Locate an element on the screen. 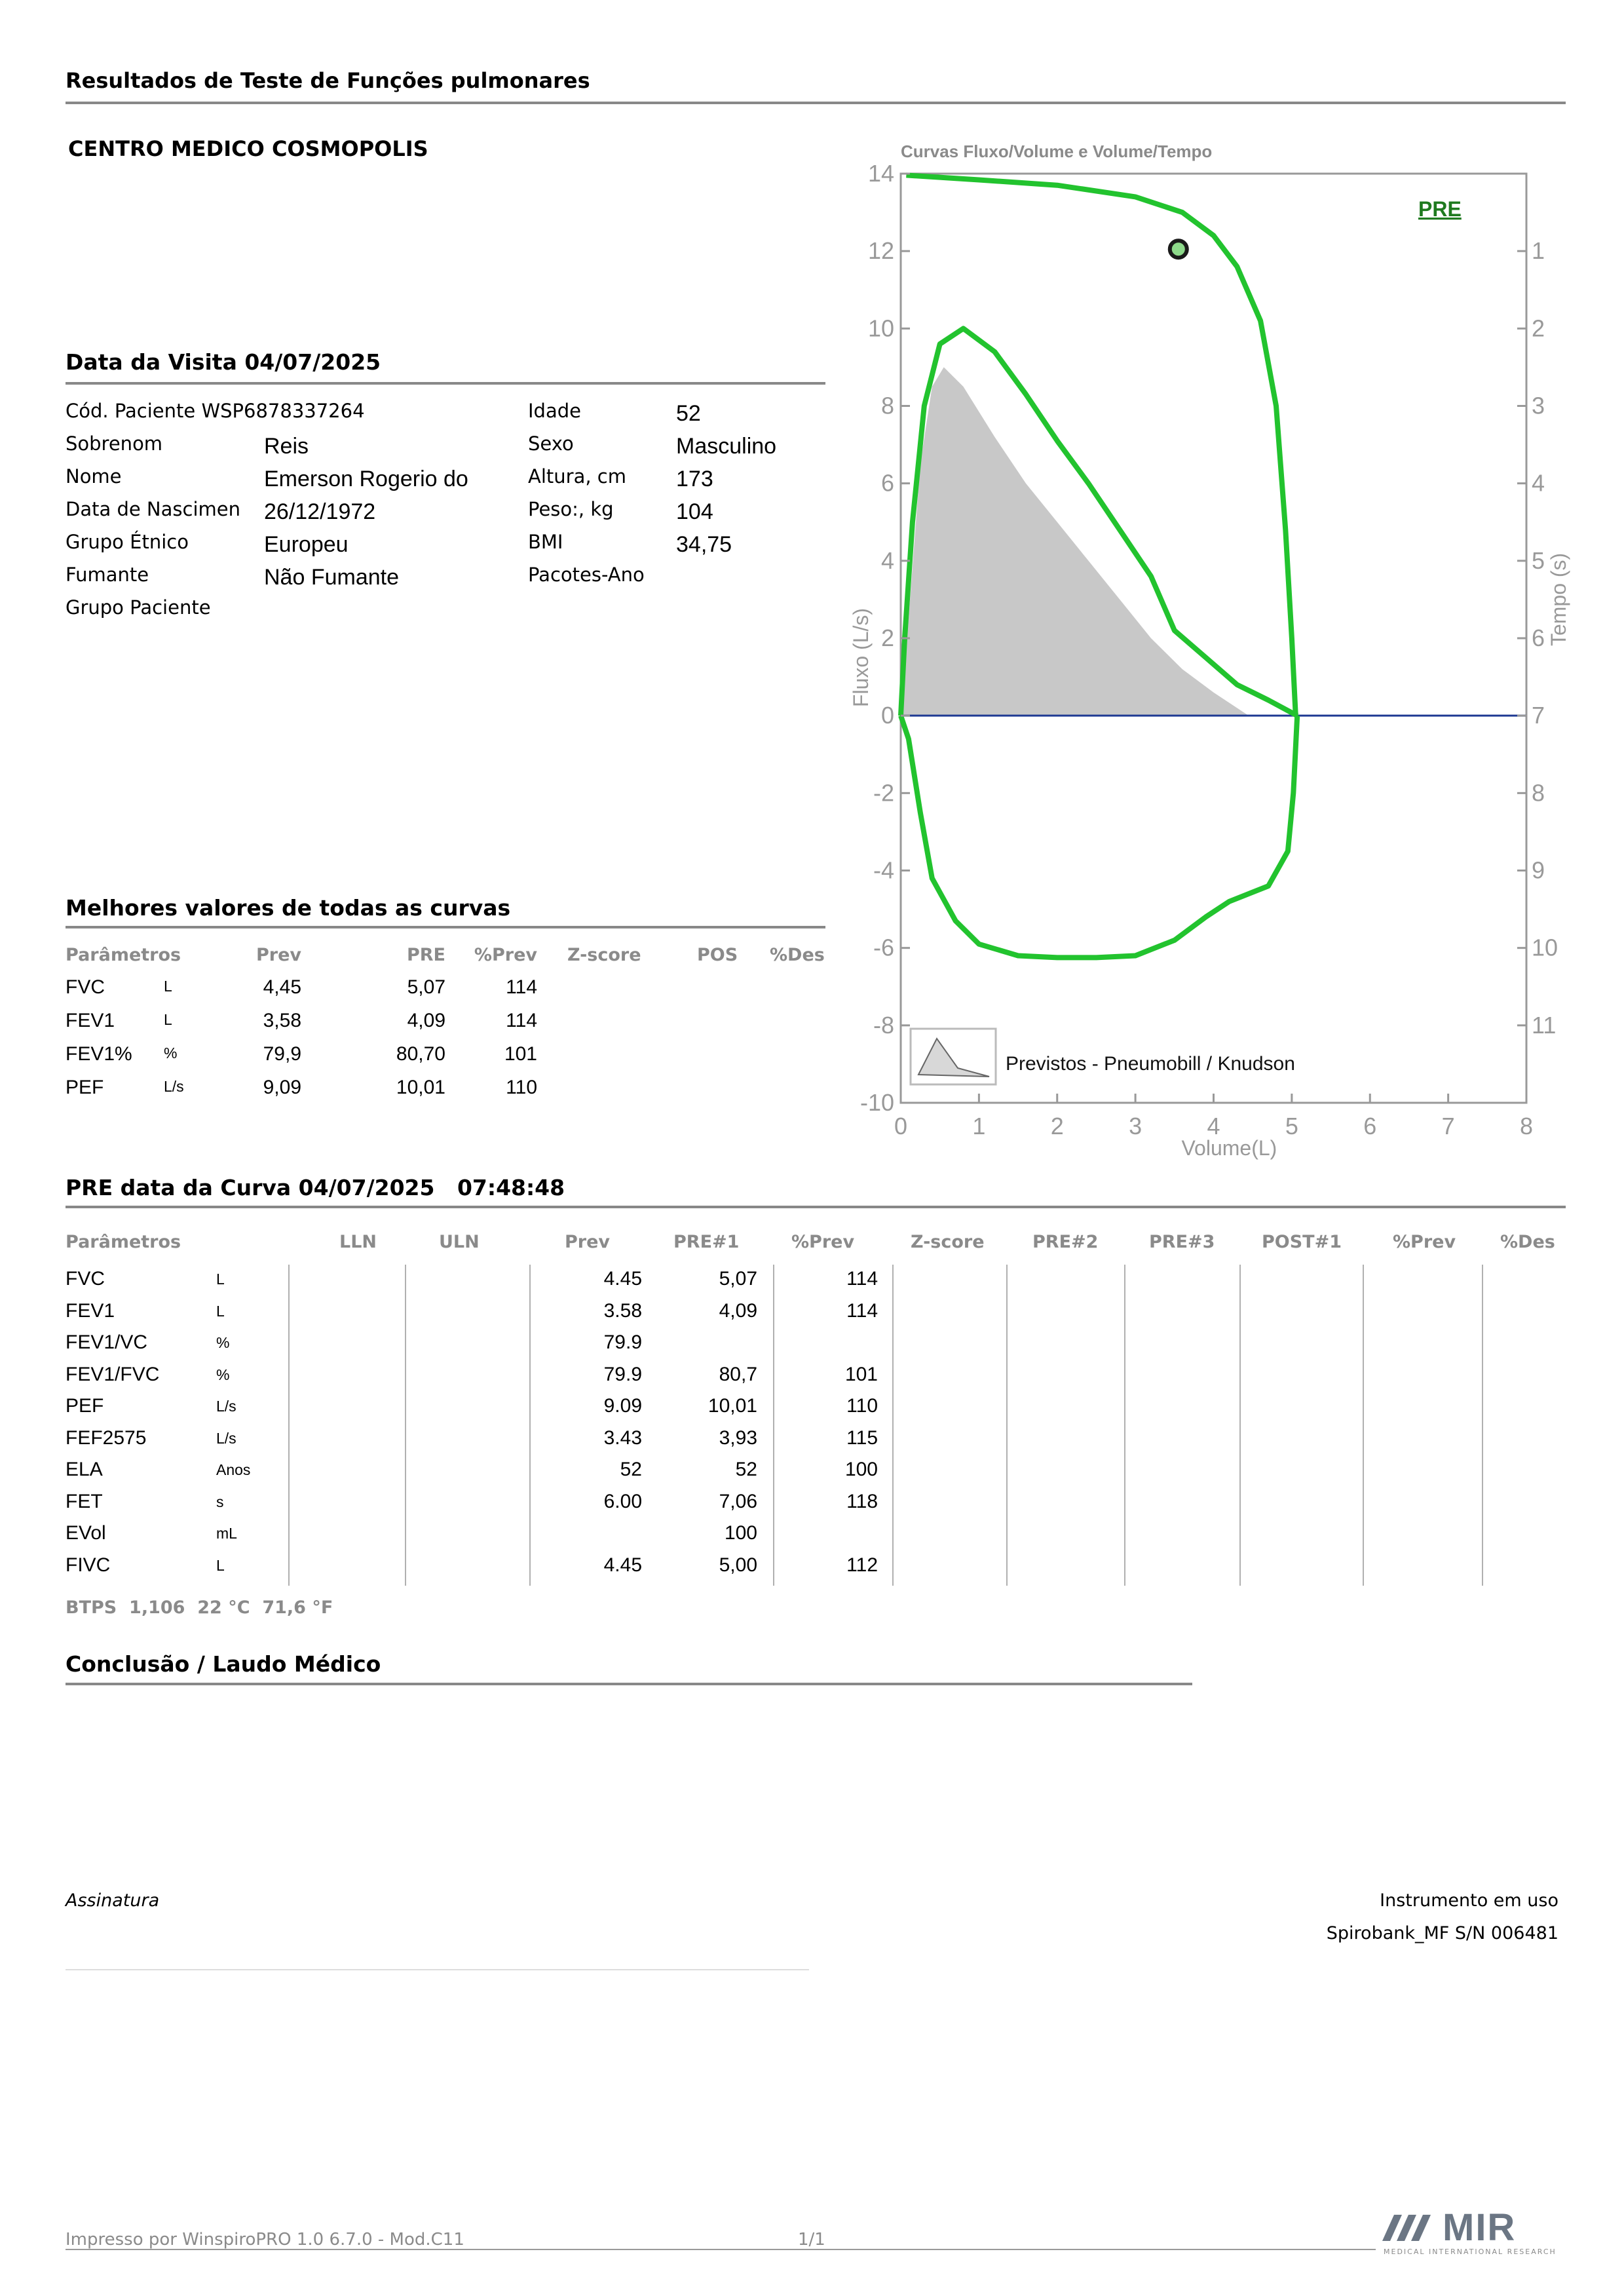 Image resolution: width=1624 pixels, height=2296 pixels. best-col-header: POS is located at coordinates (717, 955).